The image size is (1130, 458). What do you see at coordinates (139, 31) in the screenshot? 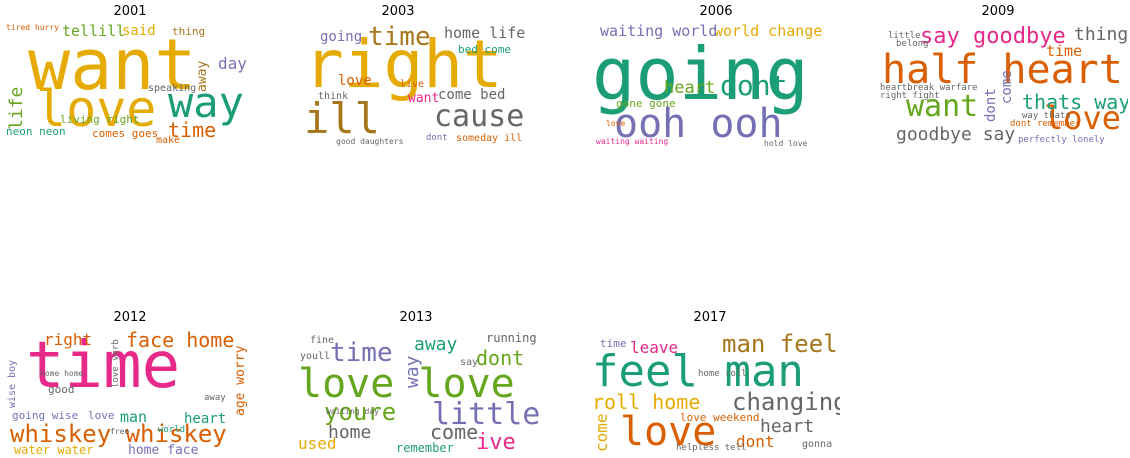
I see `cloud-word: said` at bounding box center [139, 31].